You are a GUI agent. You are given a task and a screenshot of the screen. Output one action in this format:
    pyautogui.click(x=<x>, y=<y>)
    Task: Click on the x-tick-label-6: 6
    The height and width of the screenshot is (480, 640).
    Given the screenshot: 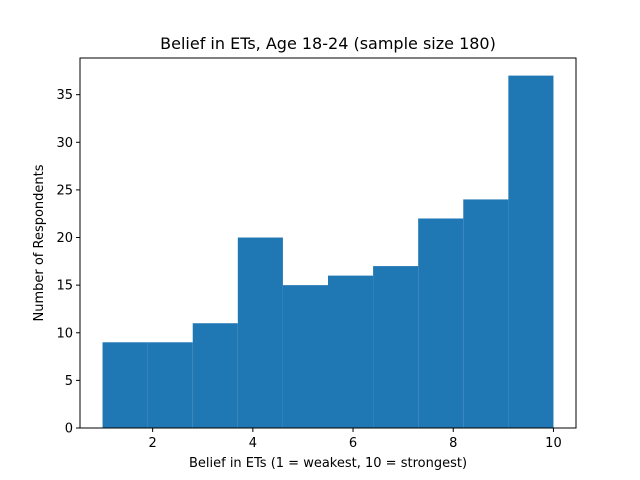 What is the action you would take?
    pyautogui.click(x=353, y=443)
    